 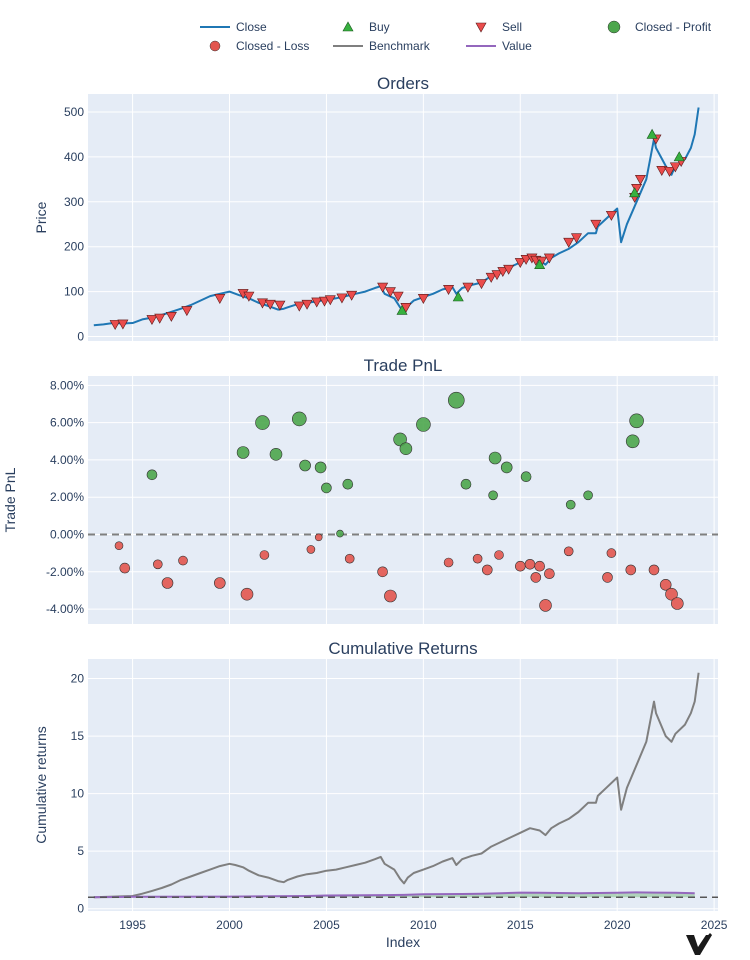 I want to click on cumulative-returns-ylabel: Cumulative returns, so click(x=41, y=785).